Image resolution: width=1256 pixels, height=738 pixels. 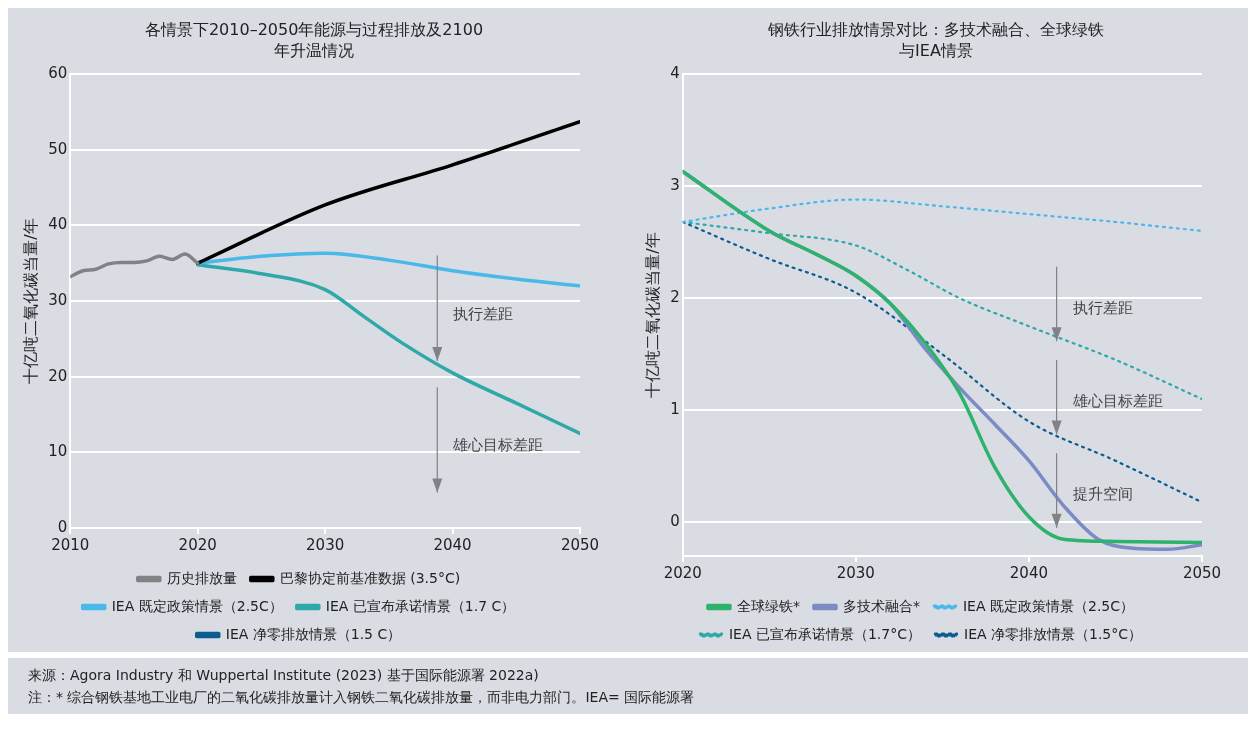 I want to click on legend-label: 全球绿铁*, so click(x=768, y=605).